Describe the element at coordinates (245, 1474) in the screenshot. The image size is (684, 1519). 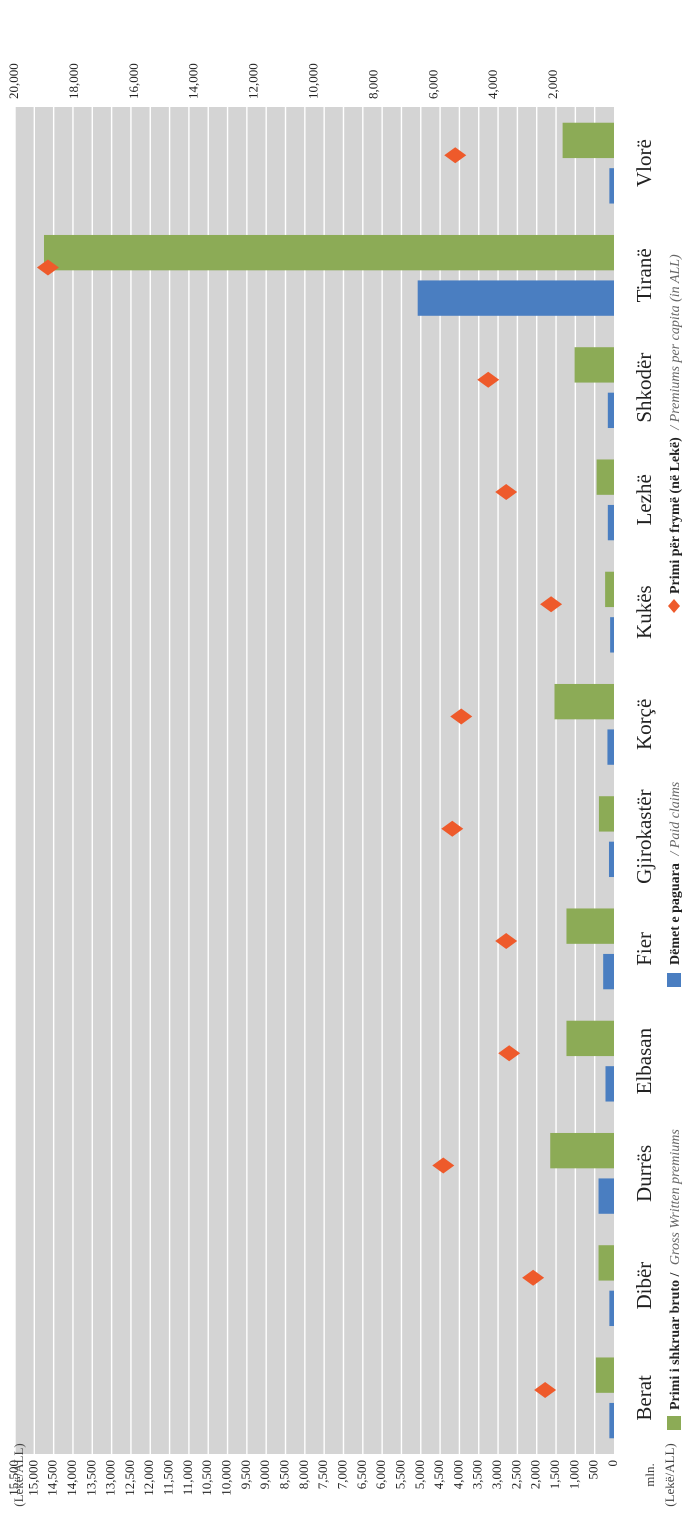
I see `primary-tick-label: 9,500` at that location.